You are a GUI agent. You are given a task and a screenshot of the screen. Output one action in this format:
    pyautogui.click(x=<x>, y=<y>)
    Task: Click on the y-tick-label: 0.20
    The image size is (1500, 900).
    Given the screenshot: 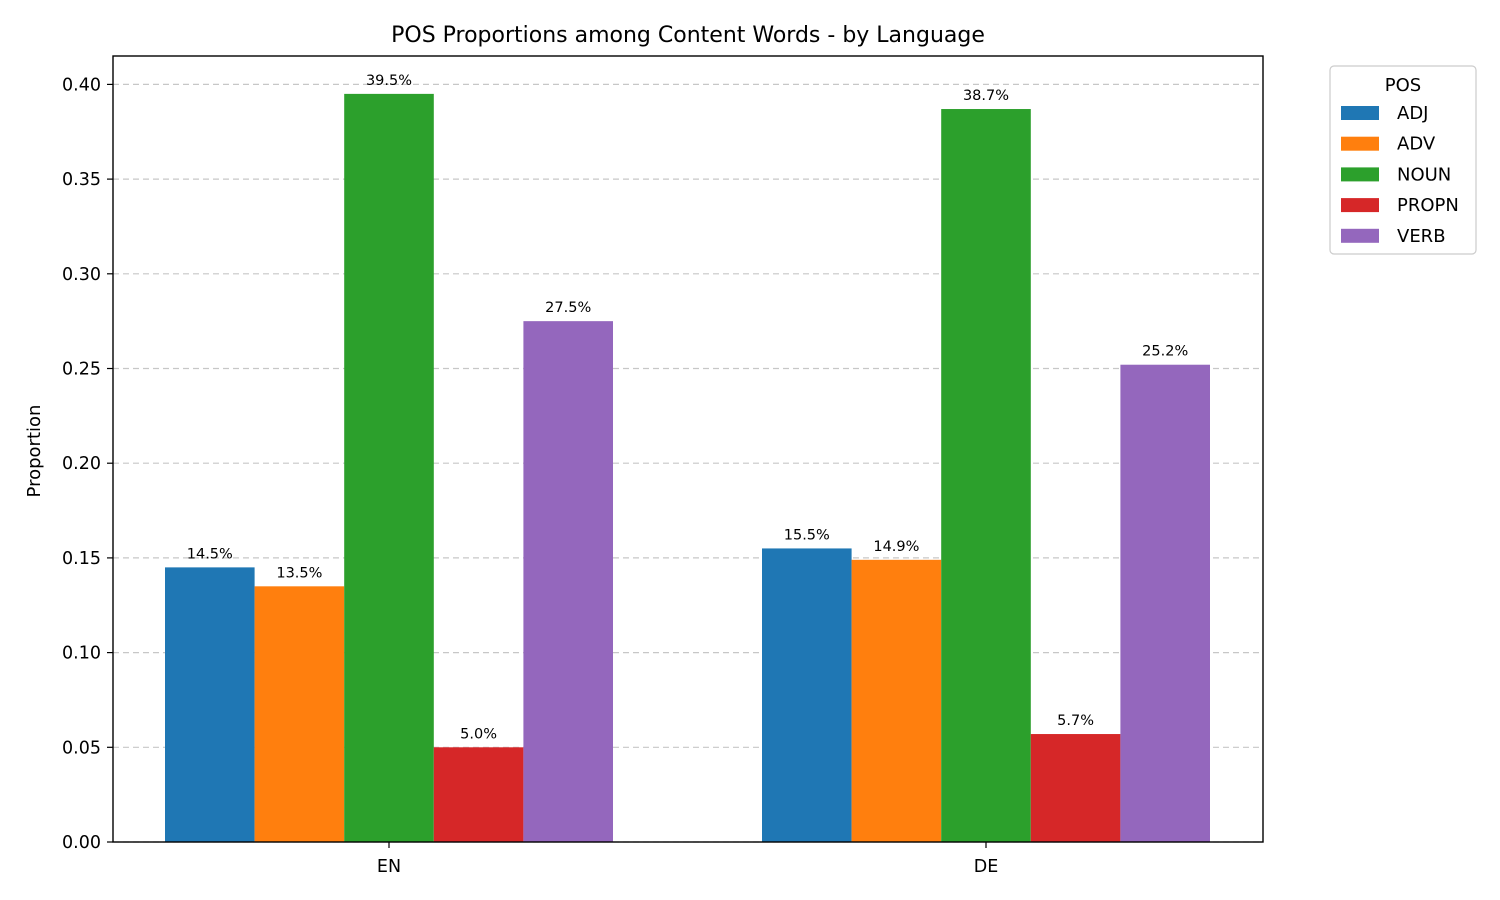 What is the action you would take?
    pyautogui.click(x=81, y=464)
    